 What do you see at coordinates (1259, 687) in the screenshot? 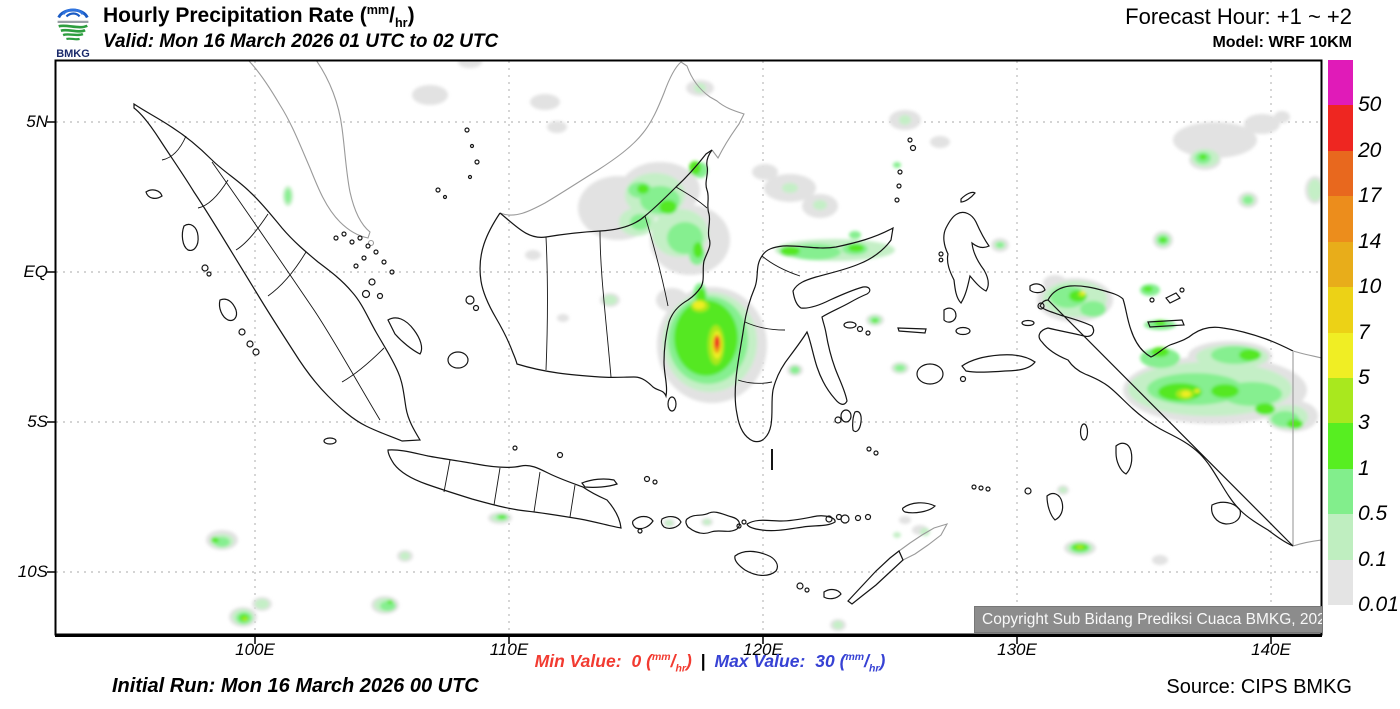
I see `source-label: Source: CIPS BMKG` at bounding box center [1259, 687].